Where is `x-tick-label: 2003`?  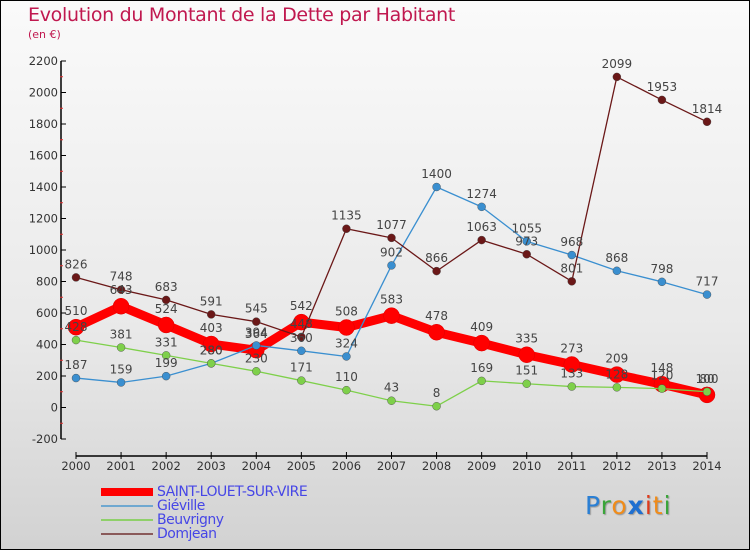
x-tick-label: 2003 is located at coordinates (211, 466).